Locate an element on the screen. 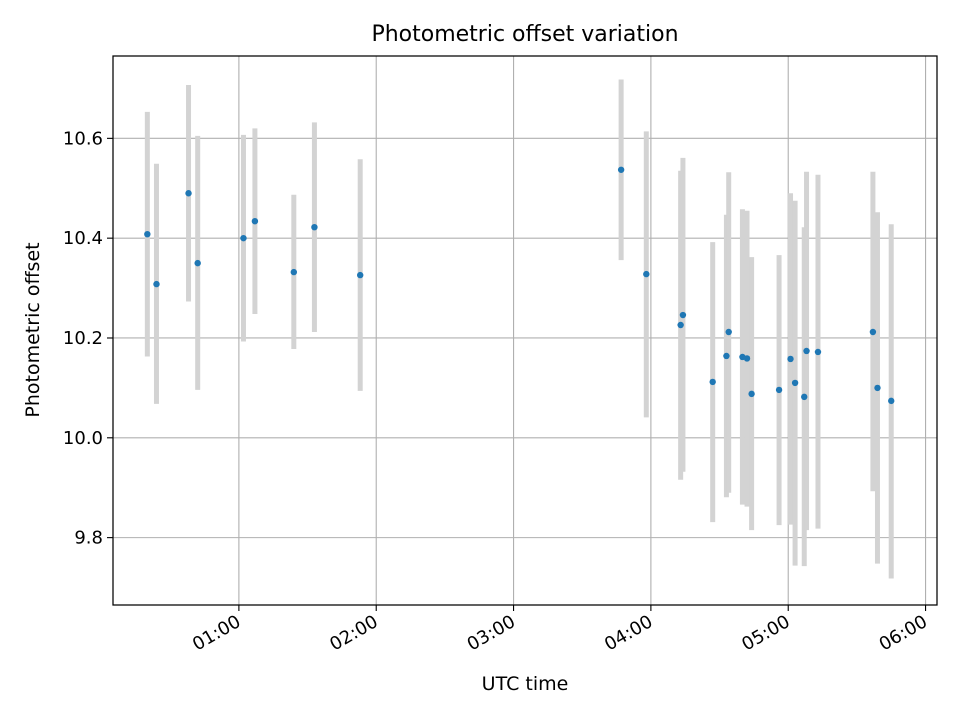  x-tick-label: 04:00 is located at coordinates (628, 633).